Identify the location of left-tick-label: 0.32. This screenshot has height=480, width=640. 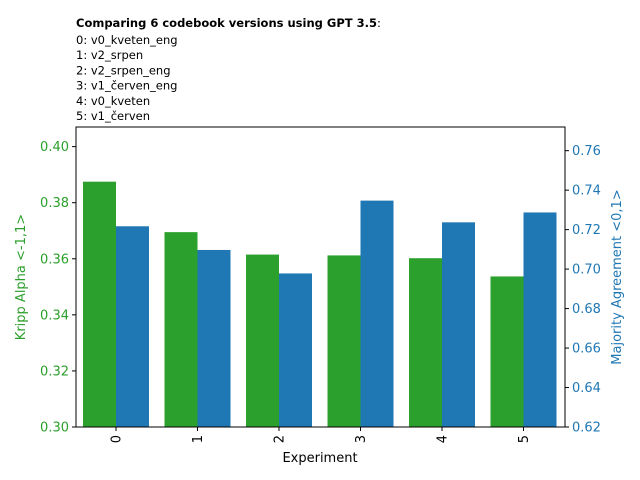
(54, 371).